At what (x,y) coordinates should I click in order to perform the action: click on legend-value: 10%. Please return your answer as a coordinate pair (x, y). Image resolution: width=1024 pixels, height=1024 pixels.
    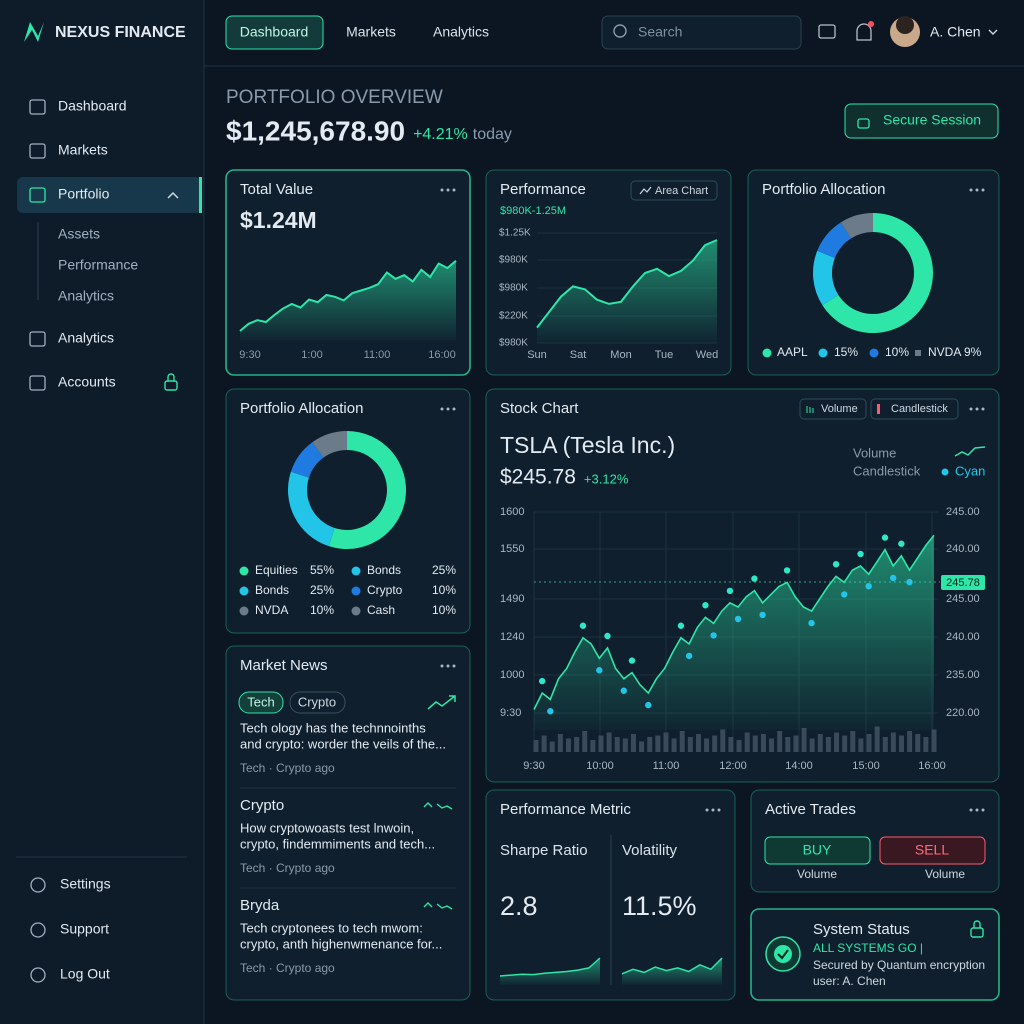
    Looking at the image, I should click on (444, 590).